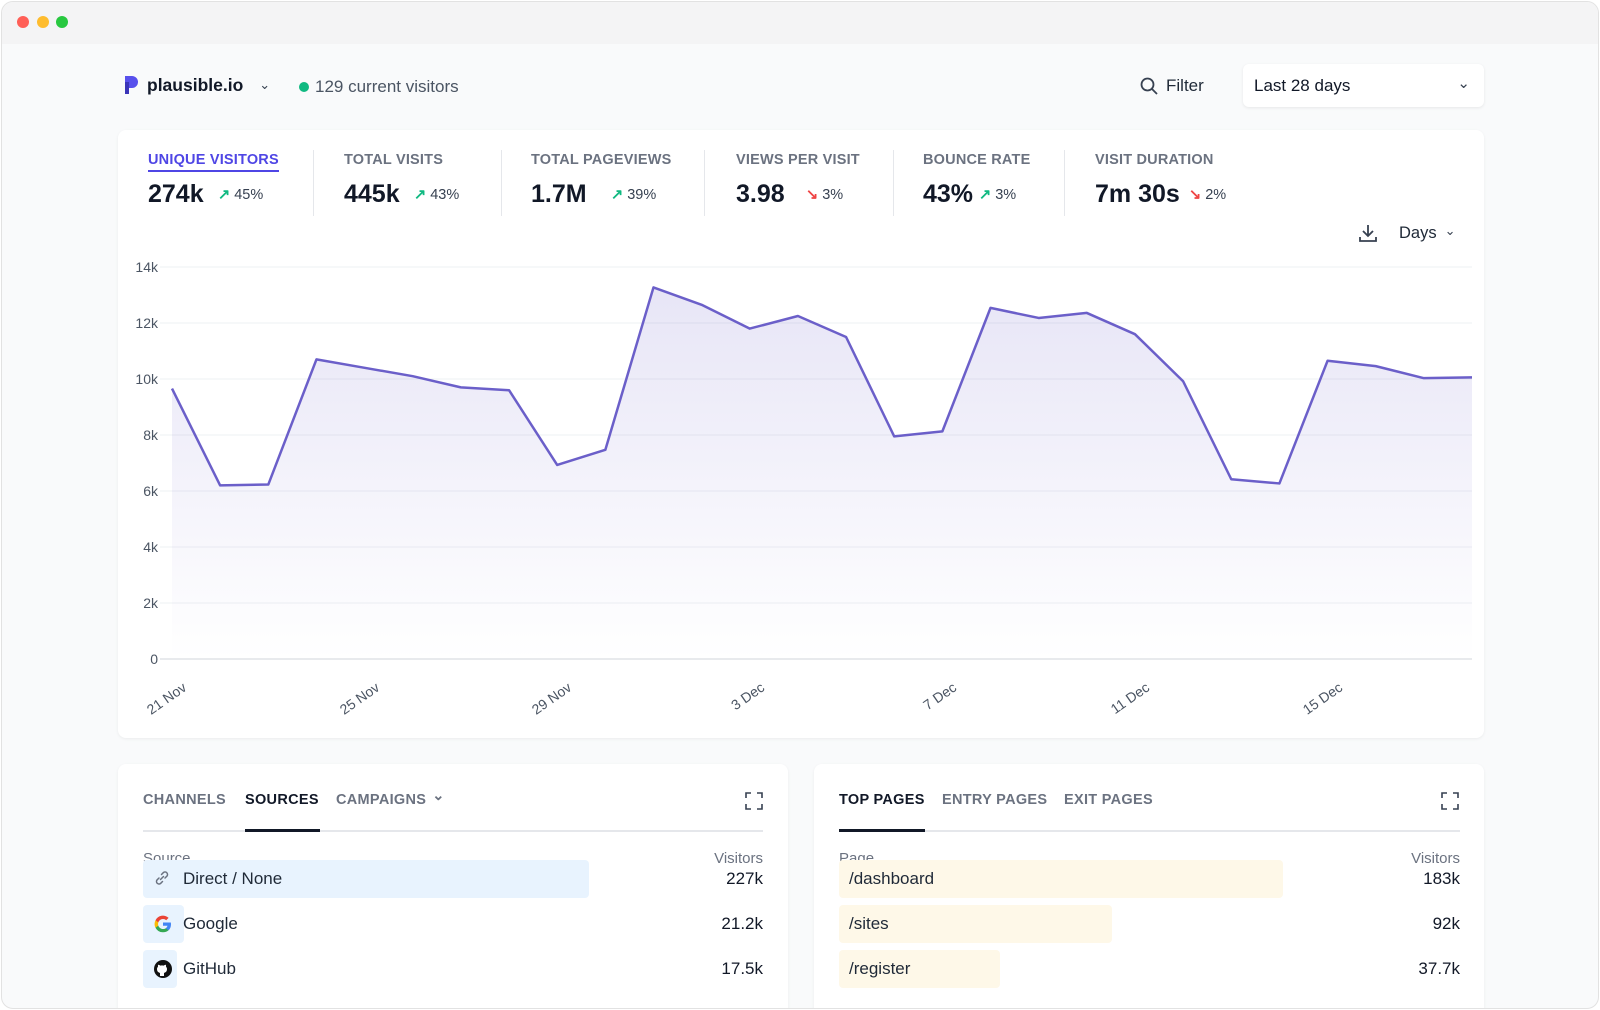 This screenshot has height=1010, width=1600. What do you see at coordinates (1427, 233) in the screenshot?
I see `interval-select: Days ⌄` at bounding box center [1427, 233].